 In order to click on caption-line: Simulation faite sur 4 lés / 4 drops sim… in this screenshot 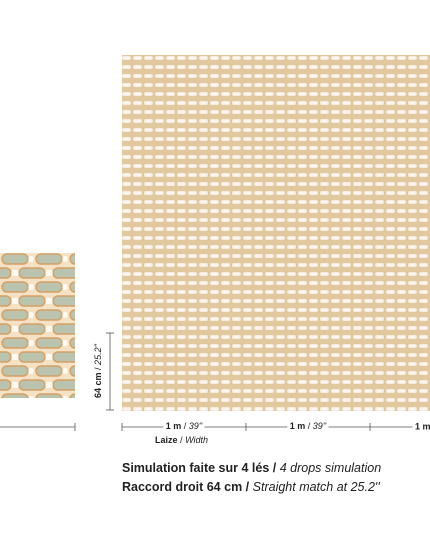, I will do `click(251, 468)`.